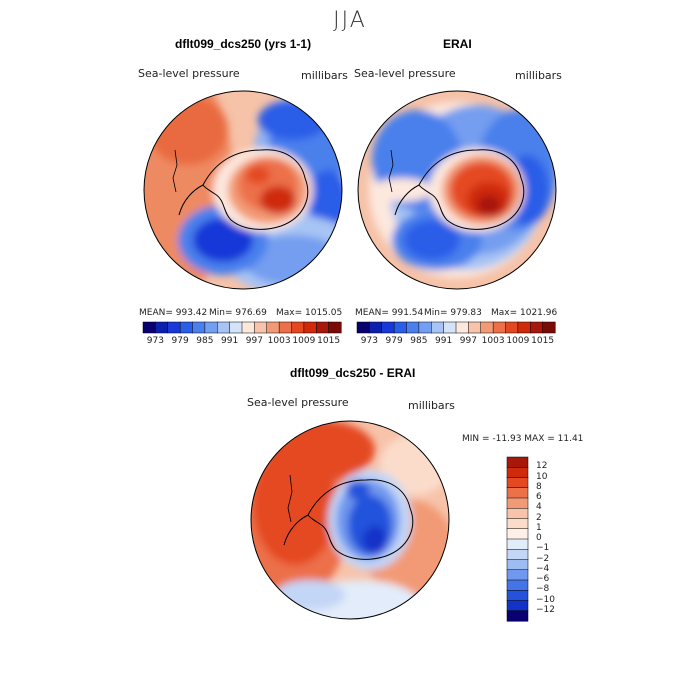 This screenshot has width=700, height=700. Describe the element at coordinates (539, 507) in the screenshot. I see `colorbar-tick-label: 4` at that location.